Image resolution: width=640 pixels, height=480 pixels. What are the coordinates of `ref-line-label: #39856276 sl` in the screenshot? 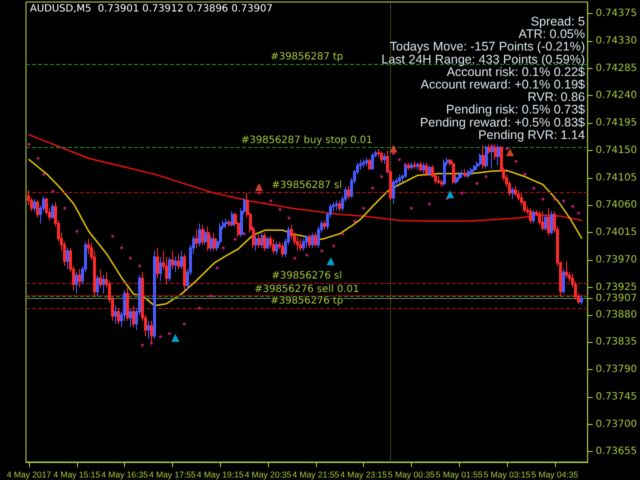 It's located at (307, 276).